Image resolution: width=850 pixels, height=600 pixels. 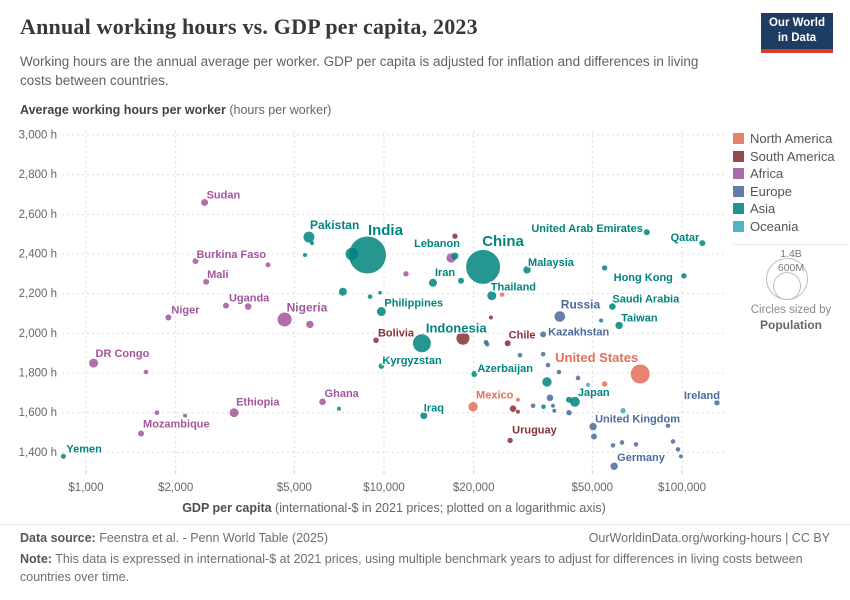 I want to click on point-ethiopia, so click(x=234, y=413).